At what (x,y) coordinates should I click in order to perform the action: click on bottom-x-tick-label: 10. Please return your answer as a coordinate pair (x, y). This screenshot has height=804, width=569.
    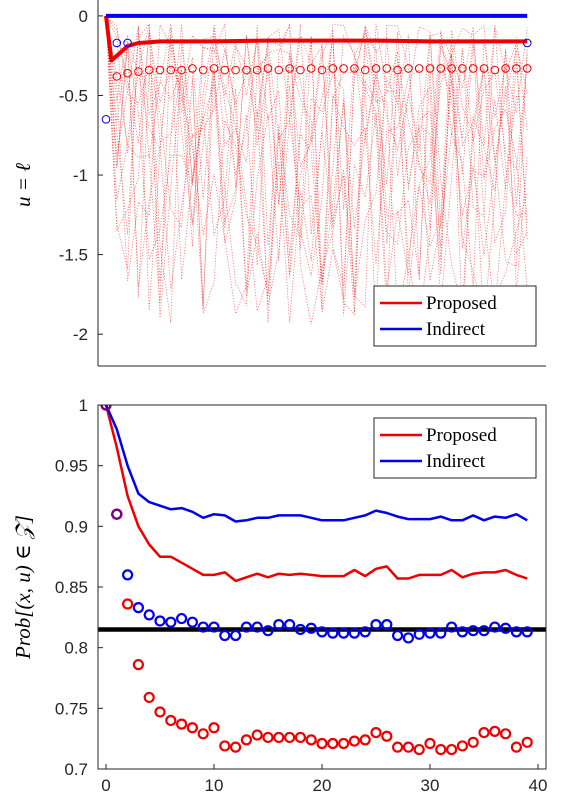
    Looking at the image, I should click on (214, 785).